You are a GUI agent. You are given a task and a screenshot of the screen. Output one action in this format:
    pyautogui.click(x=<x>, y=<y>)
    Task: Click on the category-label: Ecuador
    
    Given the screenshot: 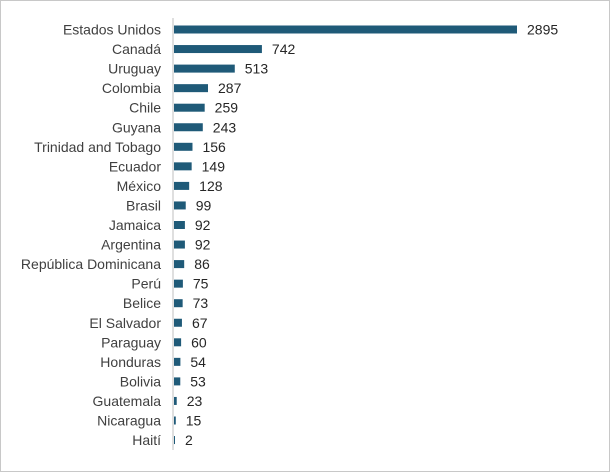 What is the action you would take?
    pyautogui.click(x=135, y=166)
    